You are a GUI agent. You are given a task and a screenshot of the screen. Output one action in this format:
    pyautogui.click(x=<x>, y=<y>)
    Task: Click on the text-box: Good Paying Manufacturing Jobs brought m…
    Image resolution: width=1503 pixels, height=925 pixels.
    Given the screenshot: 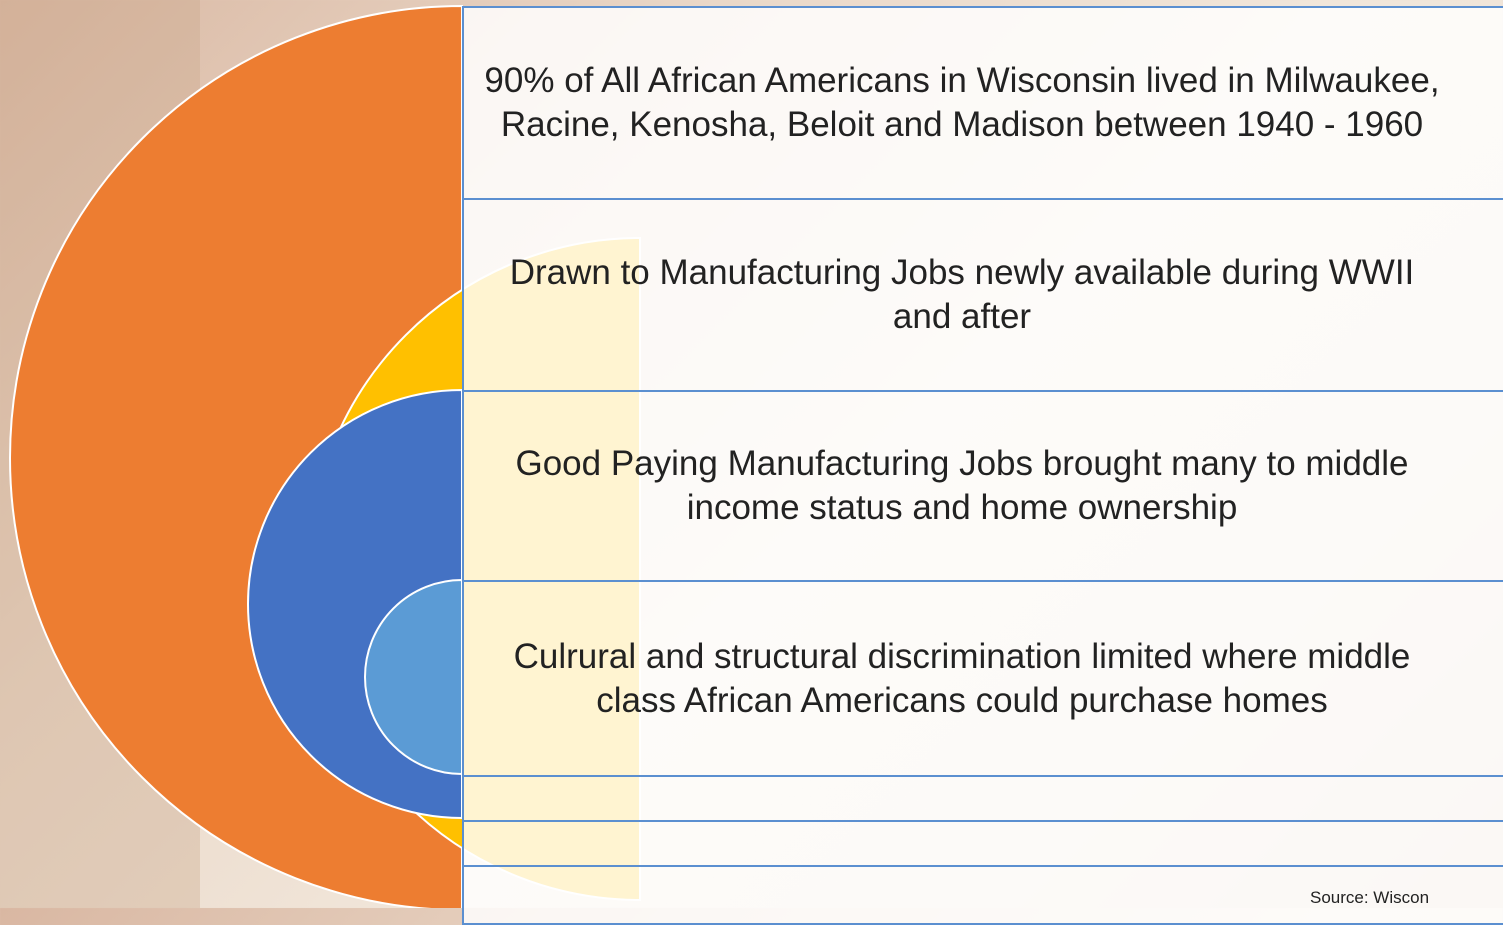 What is the action you would take?
    pyautogui.click(x=982, y=486)
    